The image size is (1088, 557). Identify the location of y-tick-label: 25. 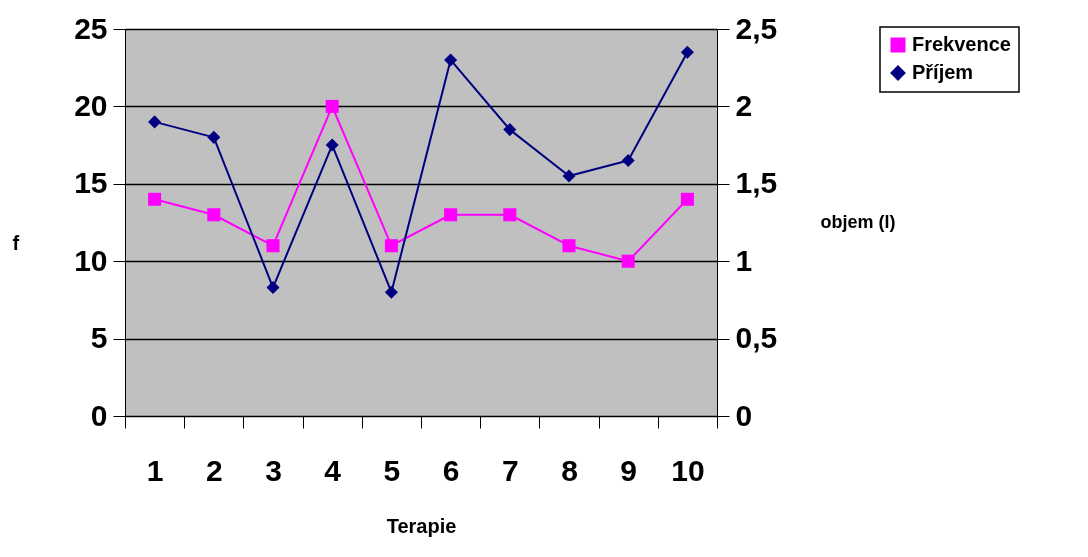
(91, 28).